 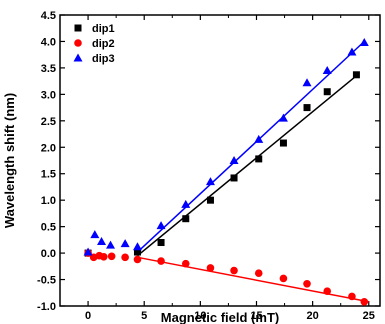 What do you see at coordinates (78, 28) in the screenshot?
I see `legend-marker-dip1` at bounding box center [78, 28].